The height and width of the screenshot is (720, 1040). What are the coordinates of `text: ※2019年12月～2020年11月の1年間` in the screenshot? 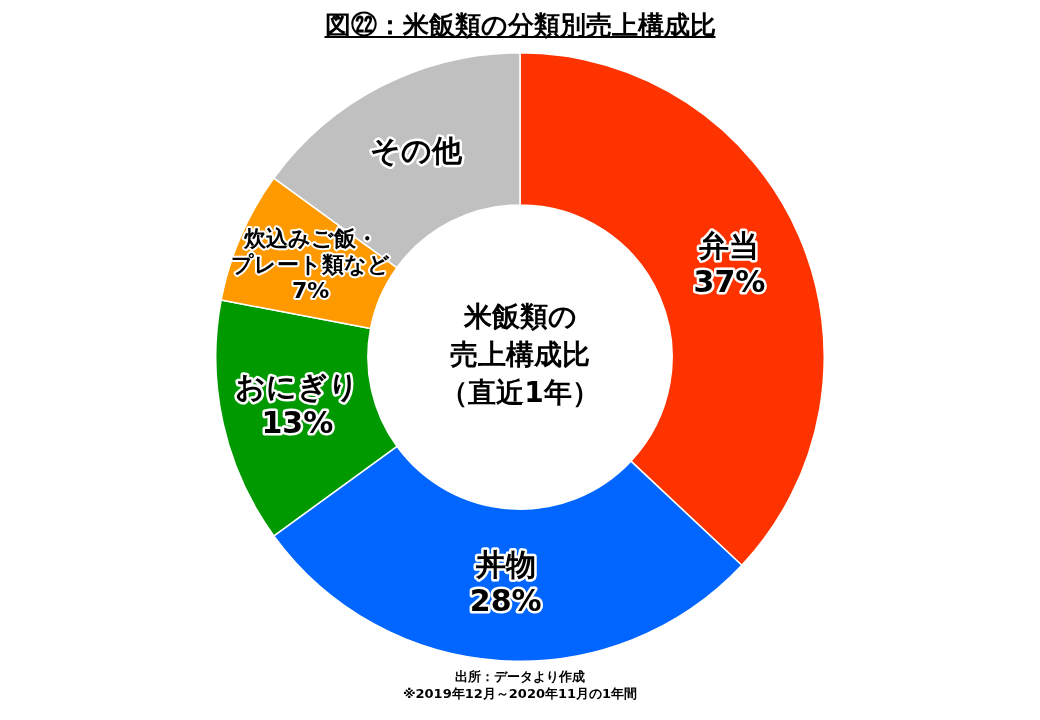 It's located at (520, 693).